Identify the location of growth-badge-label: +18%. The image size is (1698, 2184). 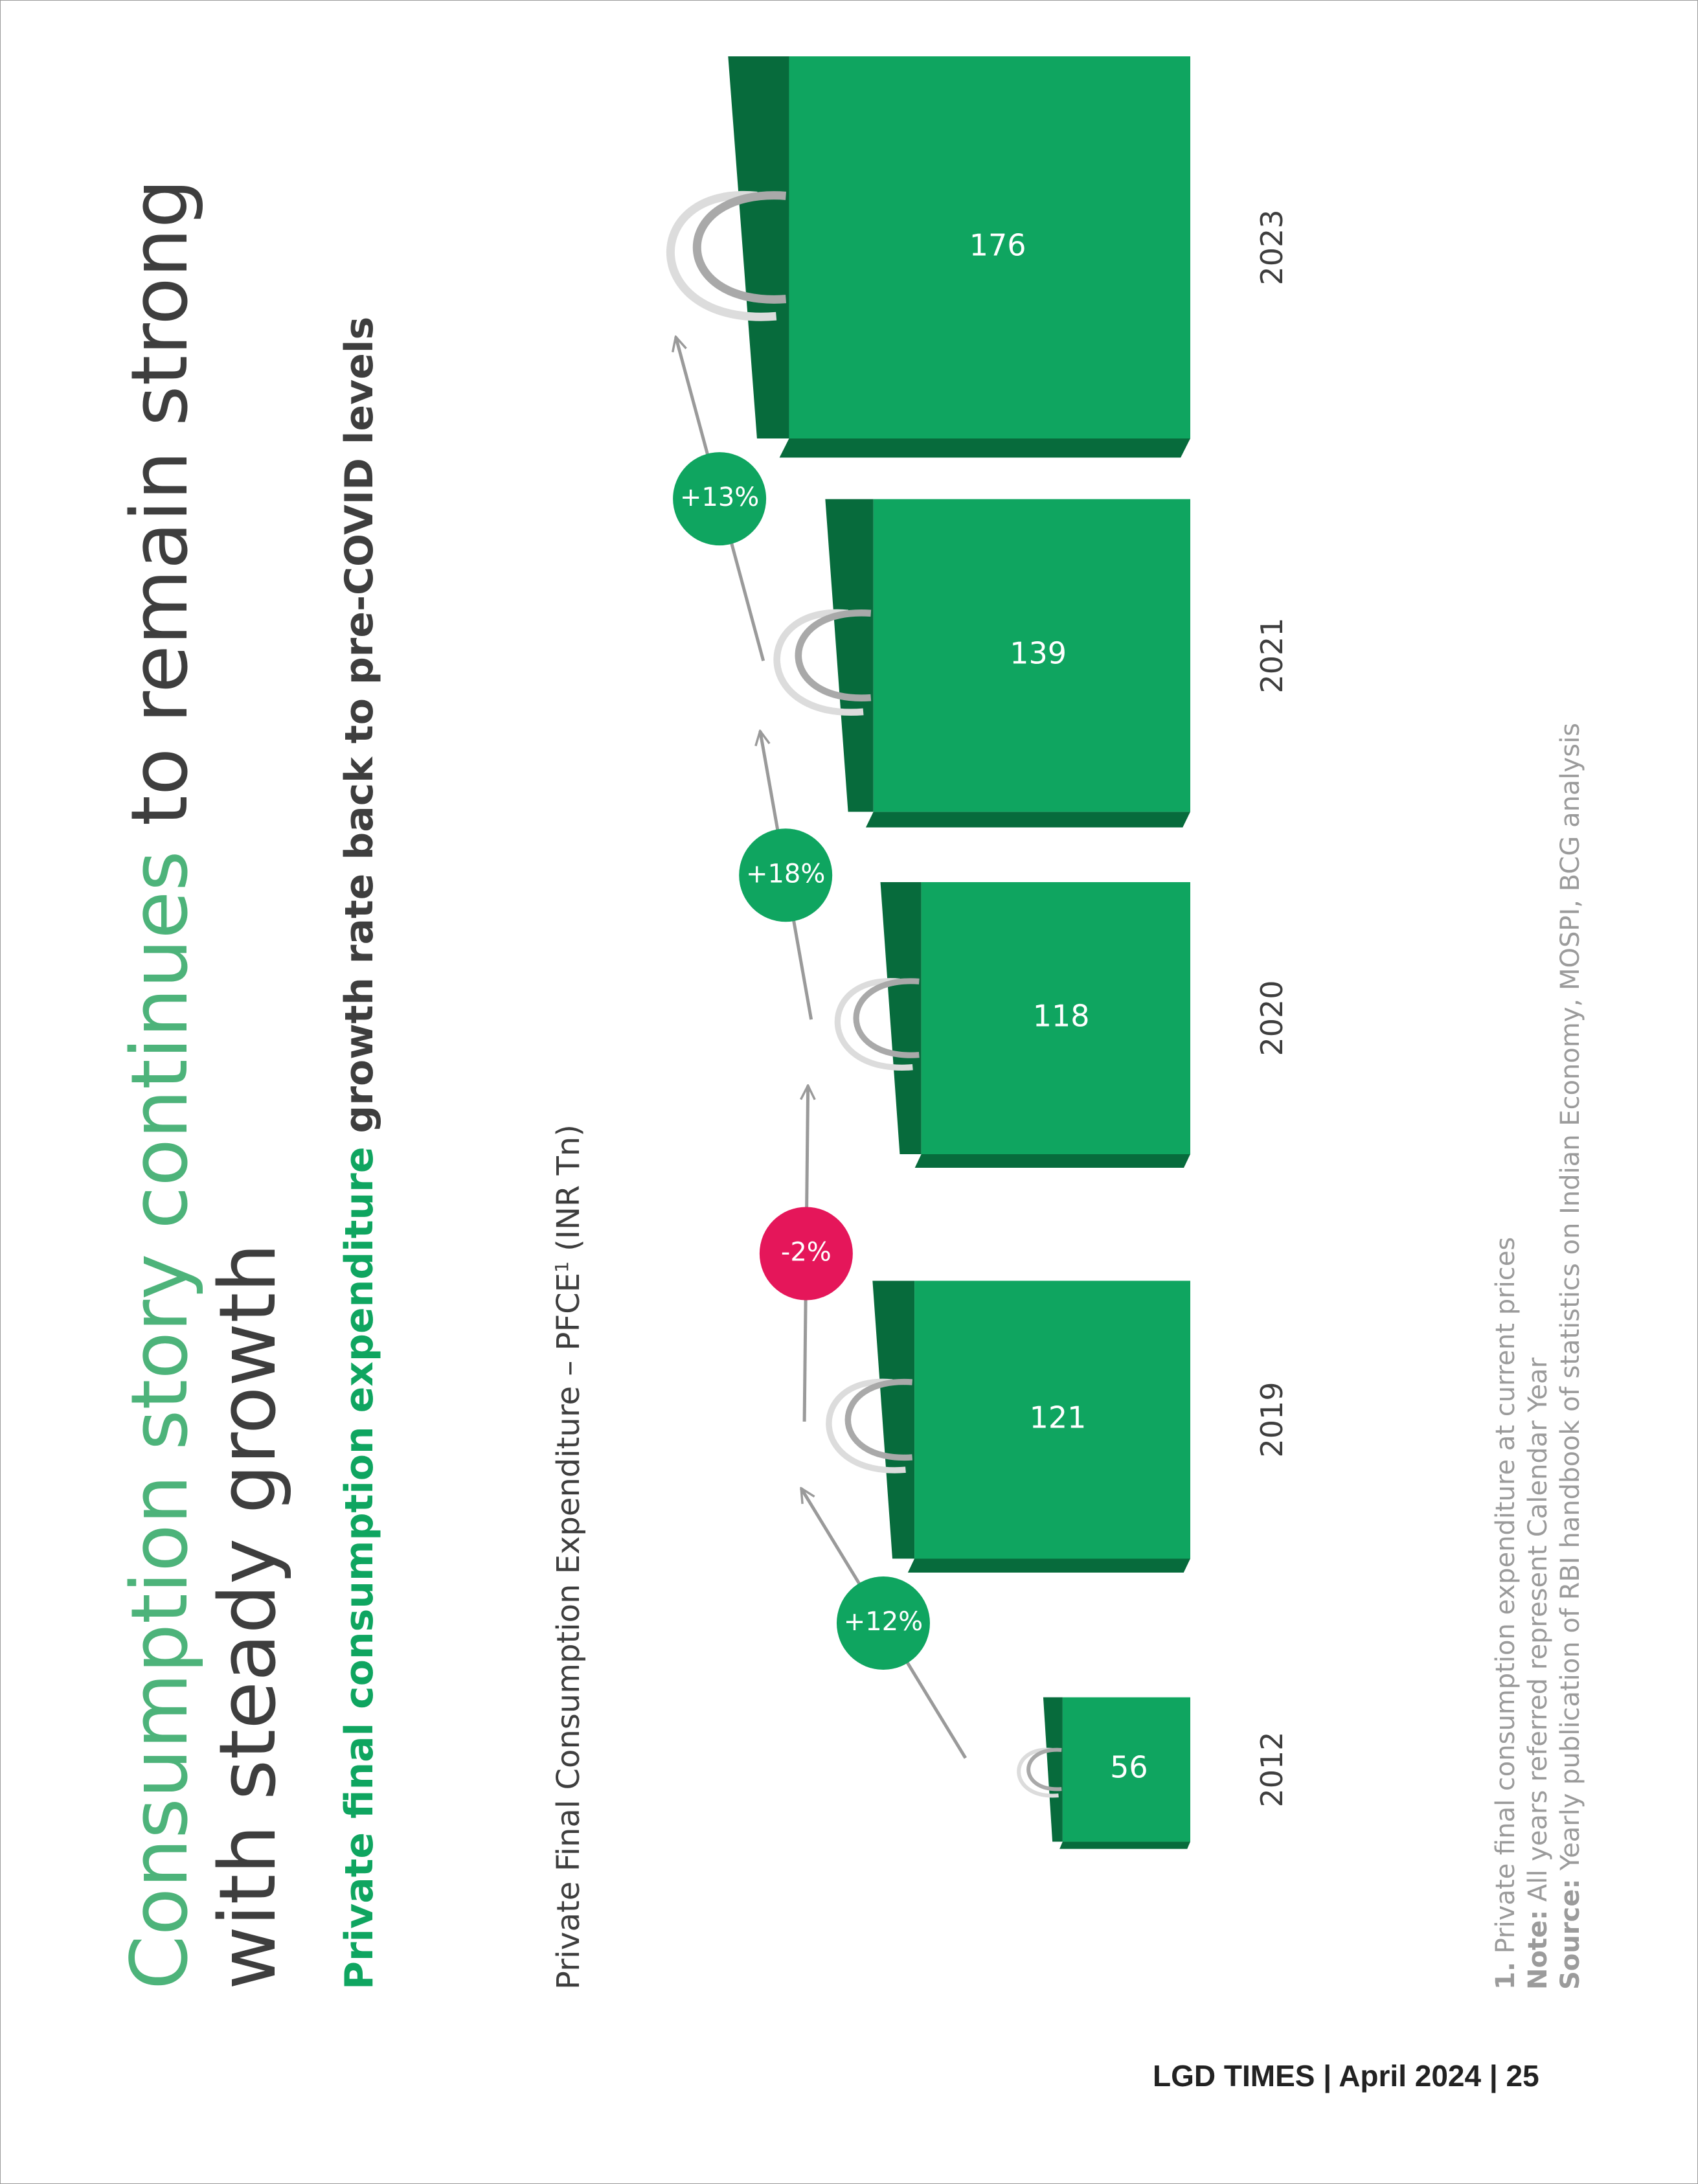
(786, 874).